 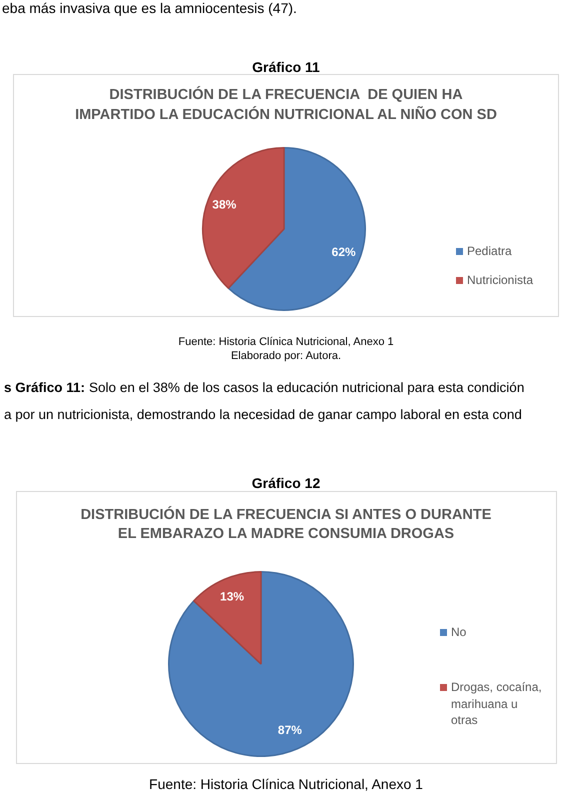 What do you see at coordinates (45, 387) in the screenshot?
I see `text: s Gráfico 11:` at bounding box center [45, 387].